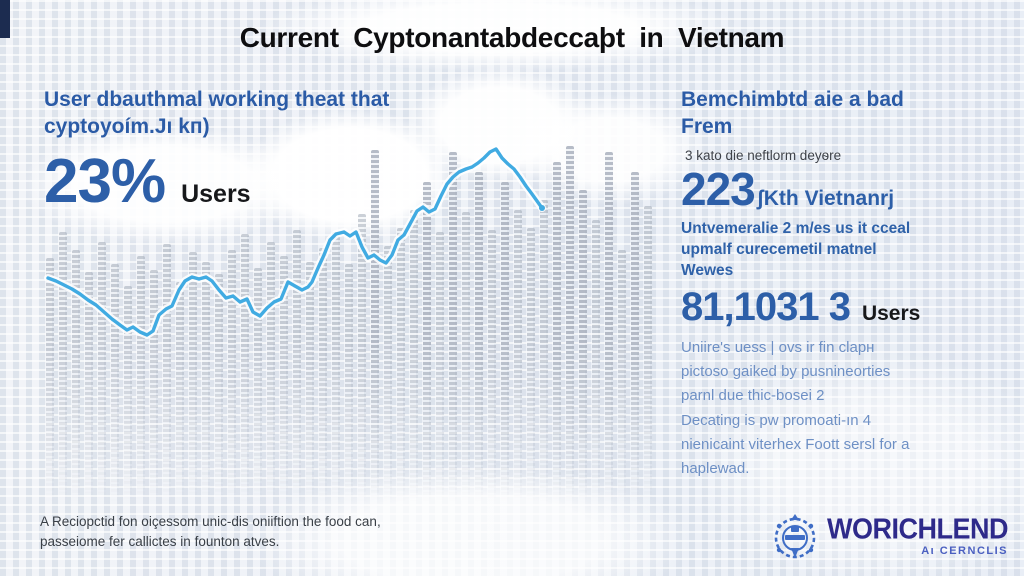 This screenshot has width=1024, height=576. What do you see at coordinates (766, 306) in the screenshot?
I see `right-stat-2-value: 81,1031 3` at bounding box center [766, 306].